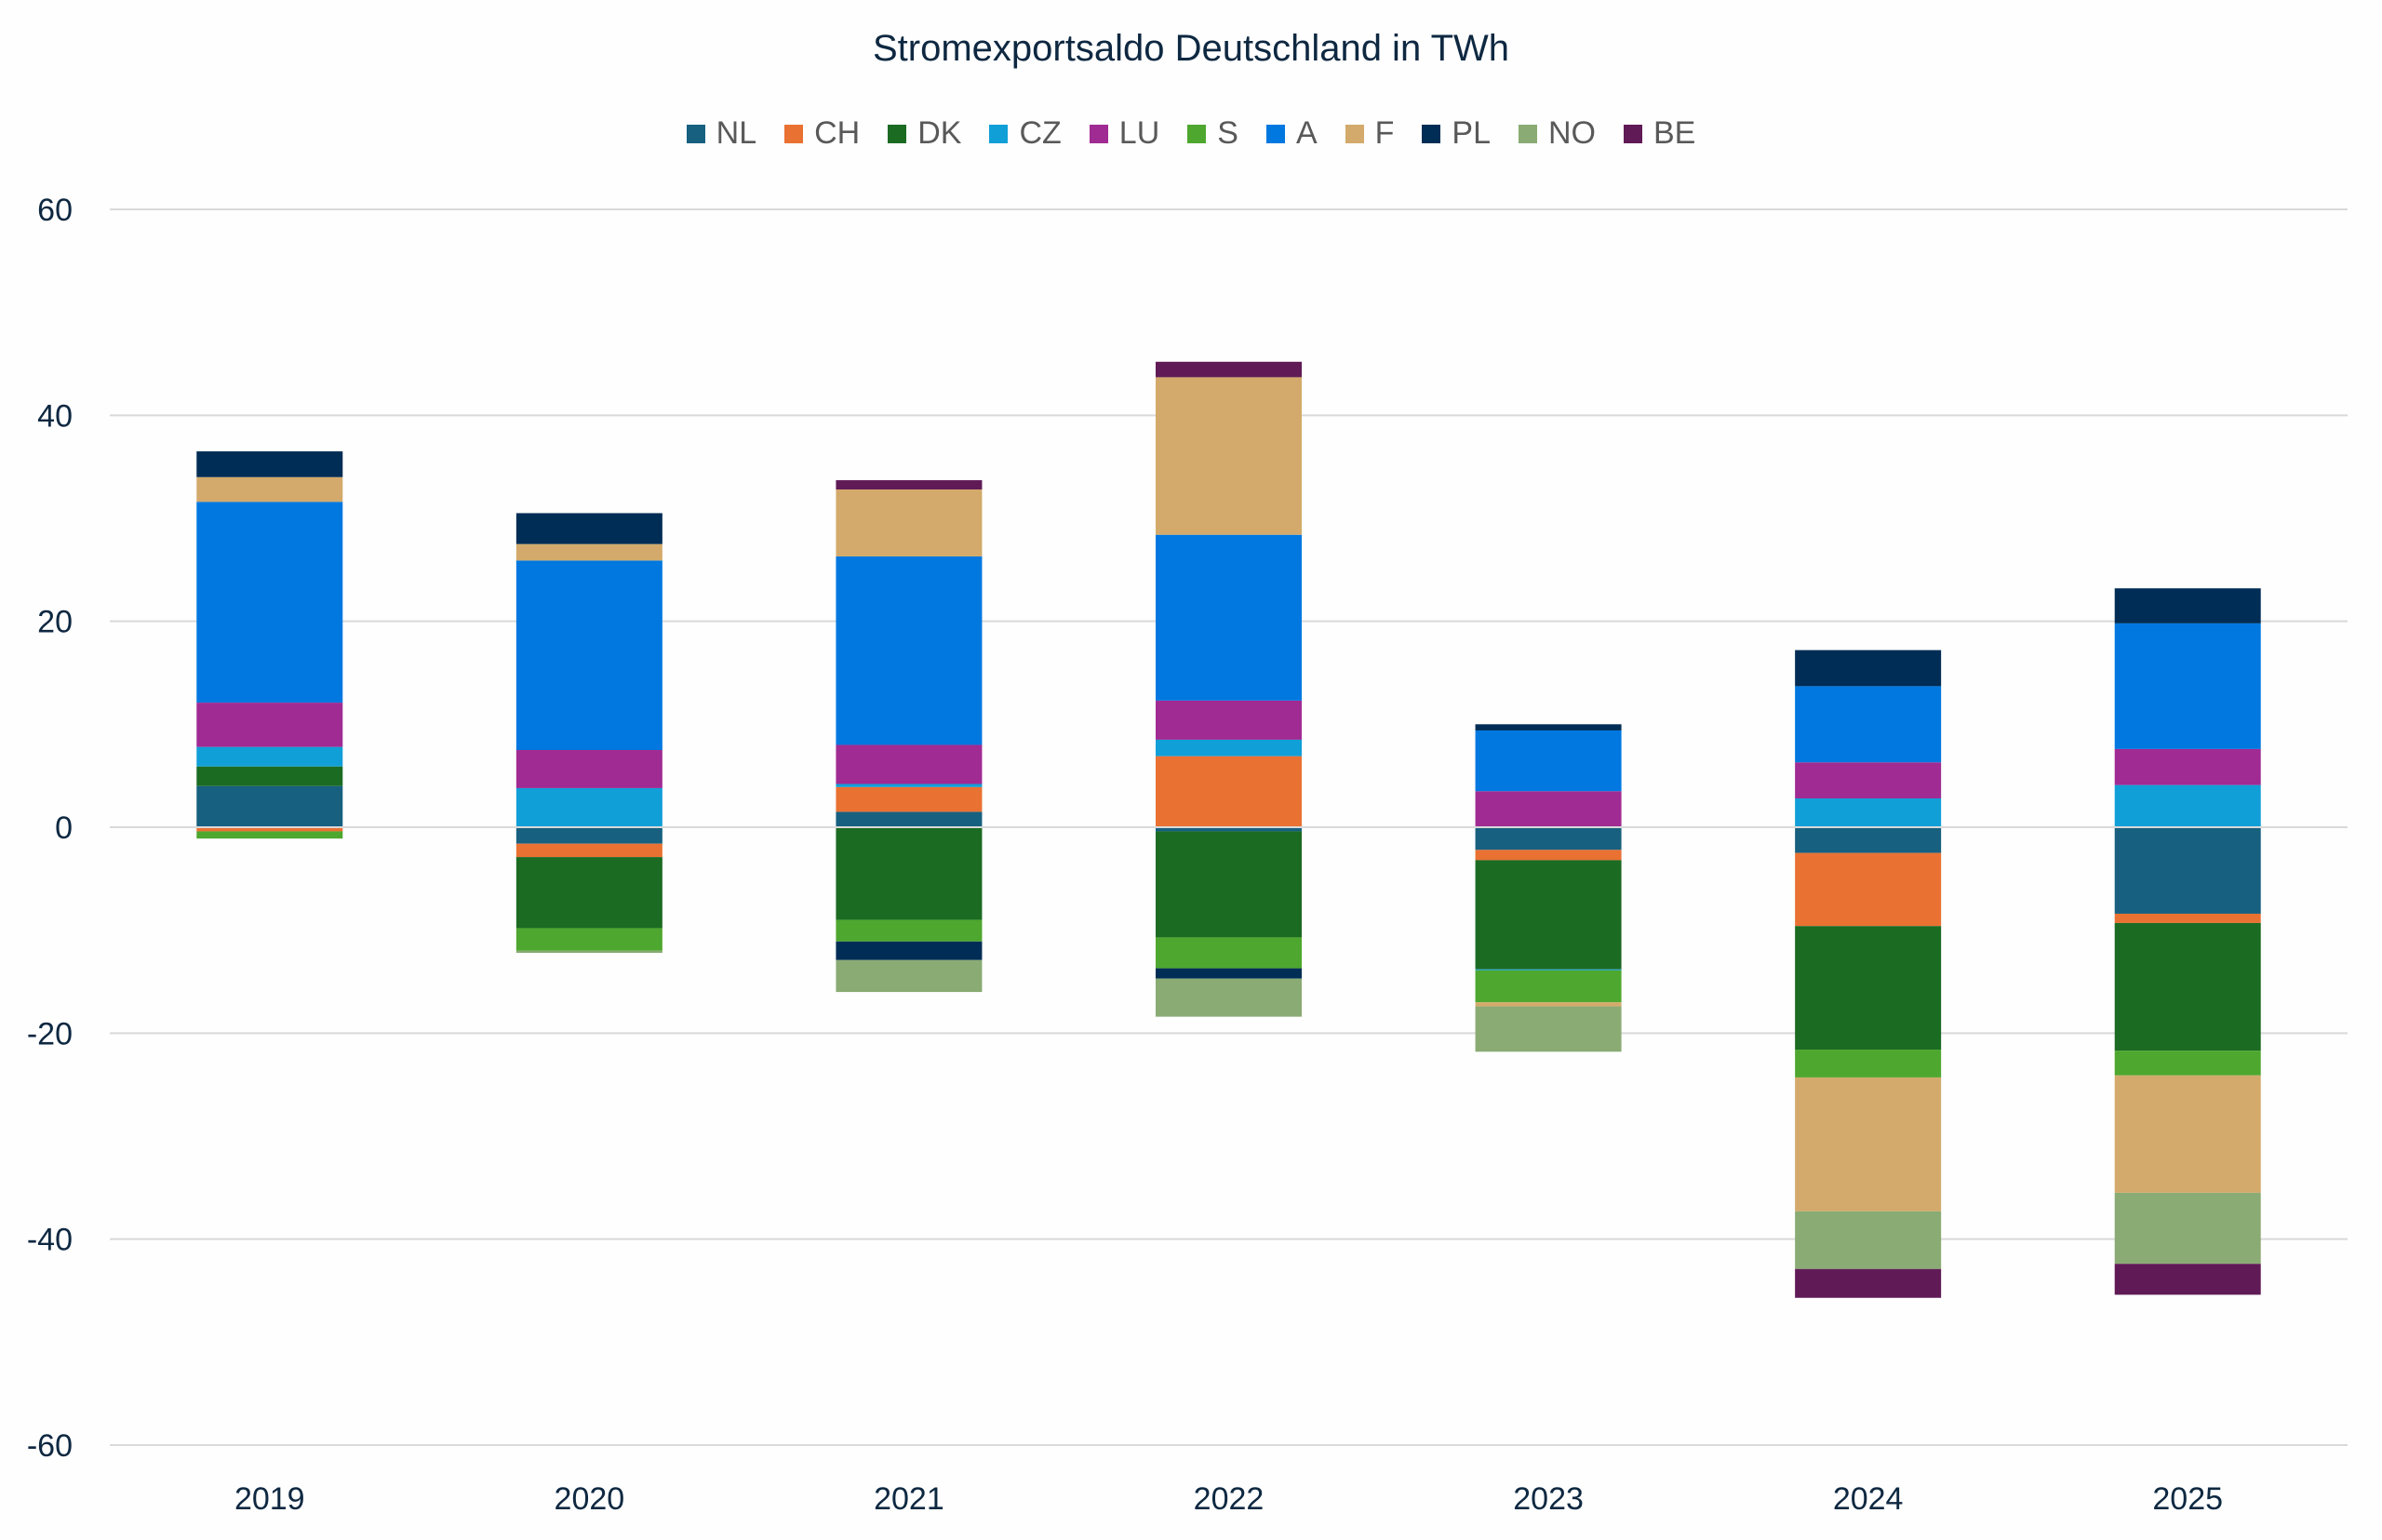 The image size is (2382, 1540). What do you see at coordinates (1548, 809) in the screenshot?
I see `bar-segment-lu-2023` at bounding box center [1548, 809].